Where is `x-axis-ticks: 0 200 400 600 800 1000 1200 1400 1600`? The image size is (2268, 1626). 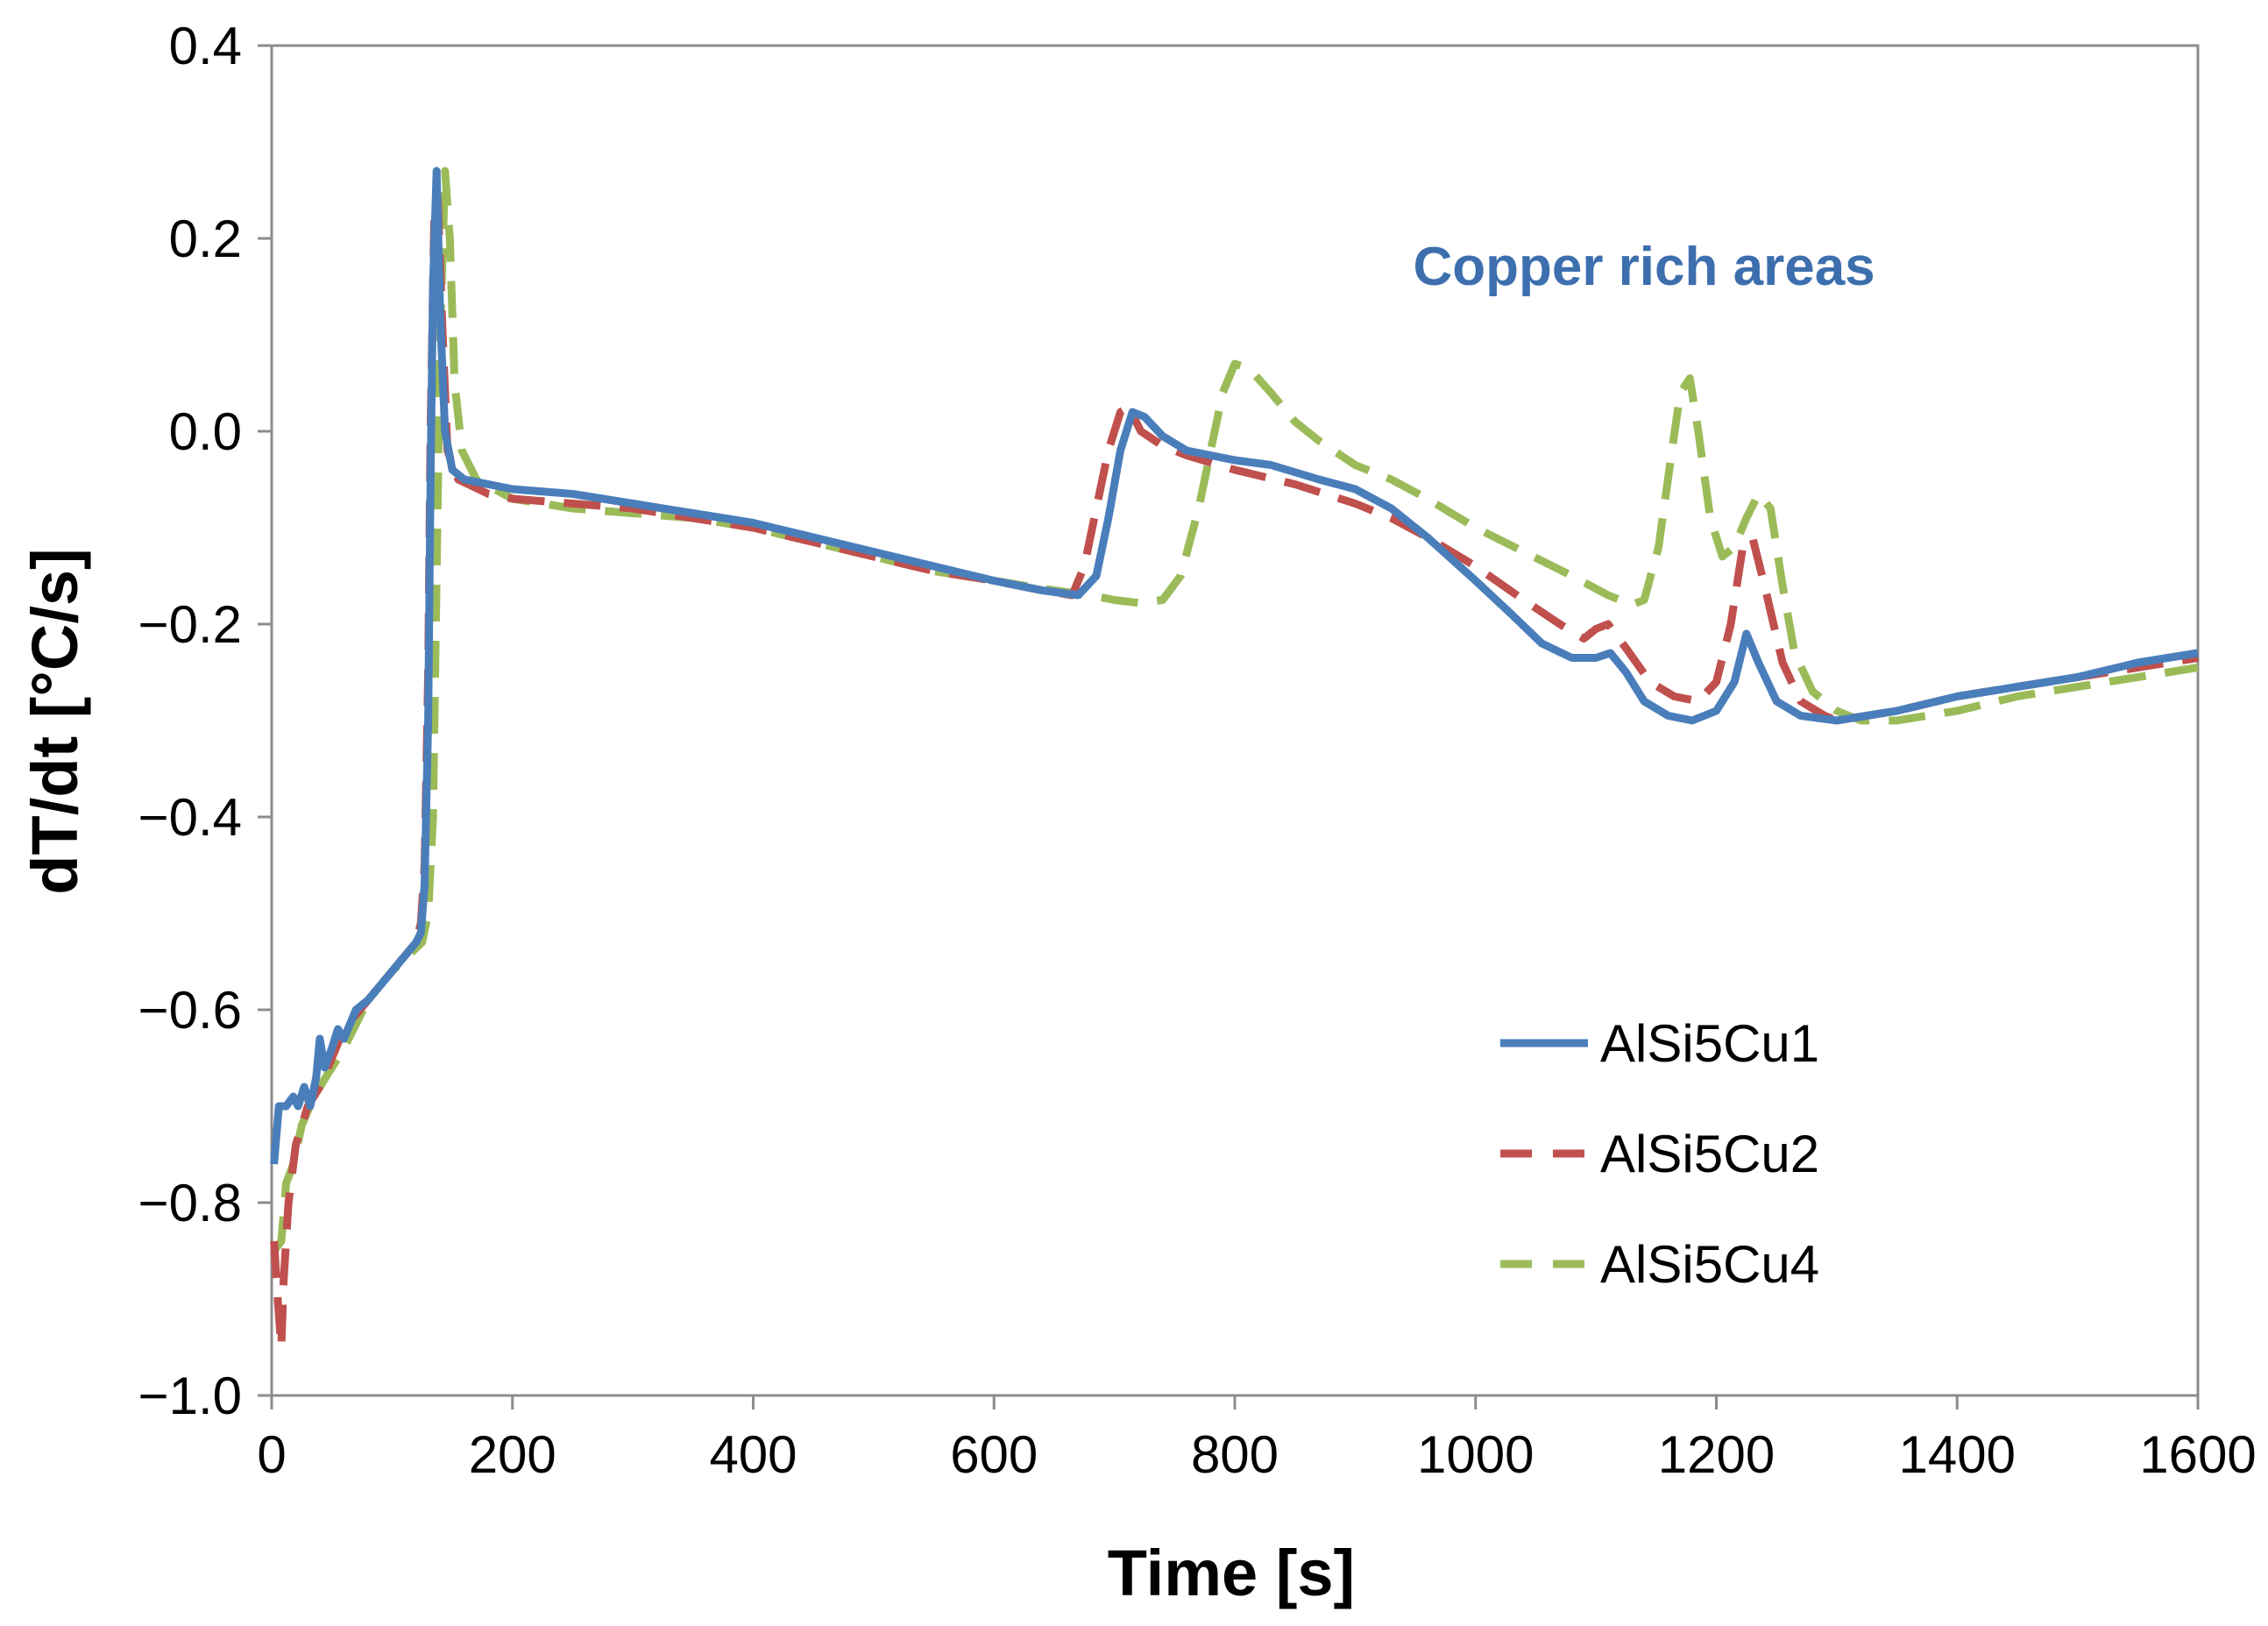 x-axis-ticks: 0 200 400 600 800 1000 1200 1400 1600 is located at coordinates (1257, 1439).